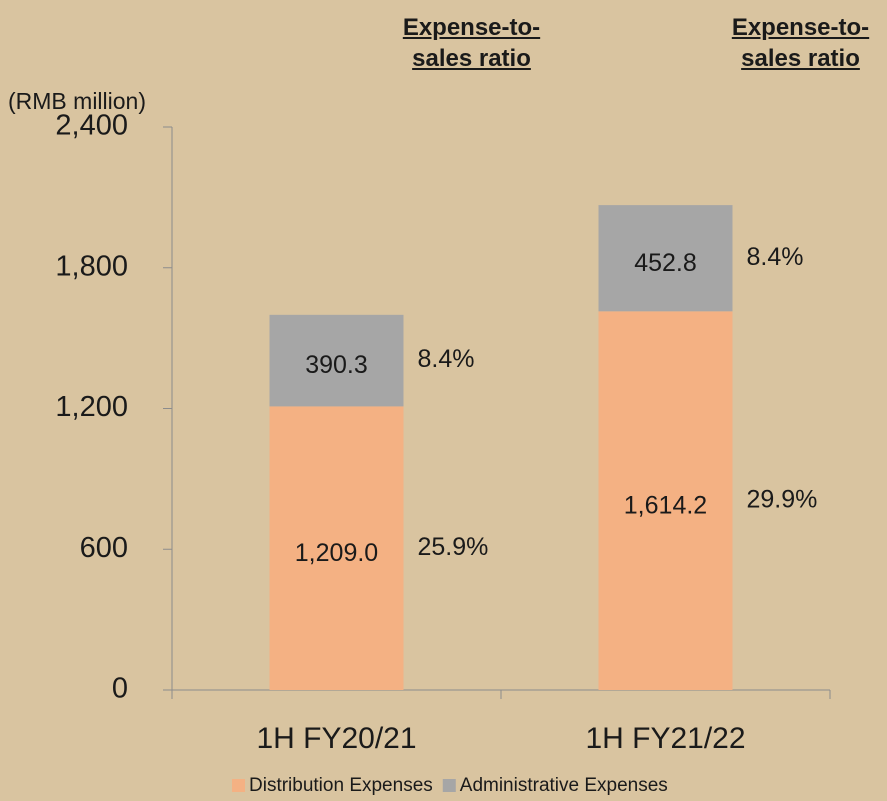  What do you see at coordinates (665, 263) in the screenshot?
I see `value-label: 452.8` at bounding box center [665, 263].